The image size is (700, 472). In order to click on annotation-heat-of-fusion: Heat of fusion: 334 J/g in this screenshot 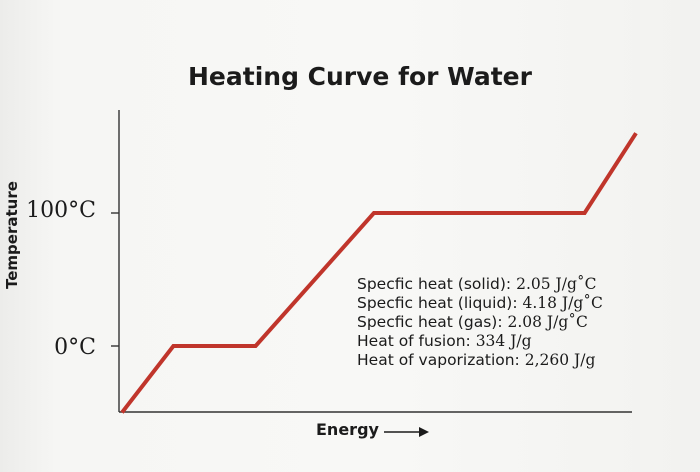, I will do `click(444, 341)`.